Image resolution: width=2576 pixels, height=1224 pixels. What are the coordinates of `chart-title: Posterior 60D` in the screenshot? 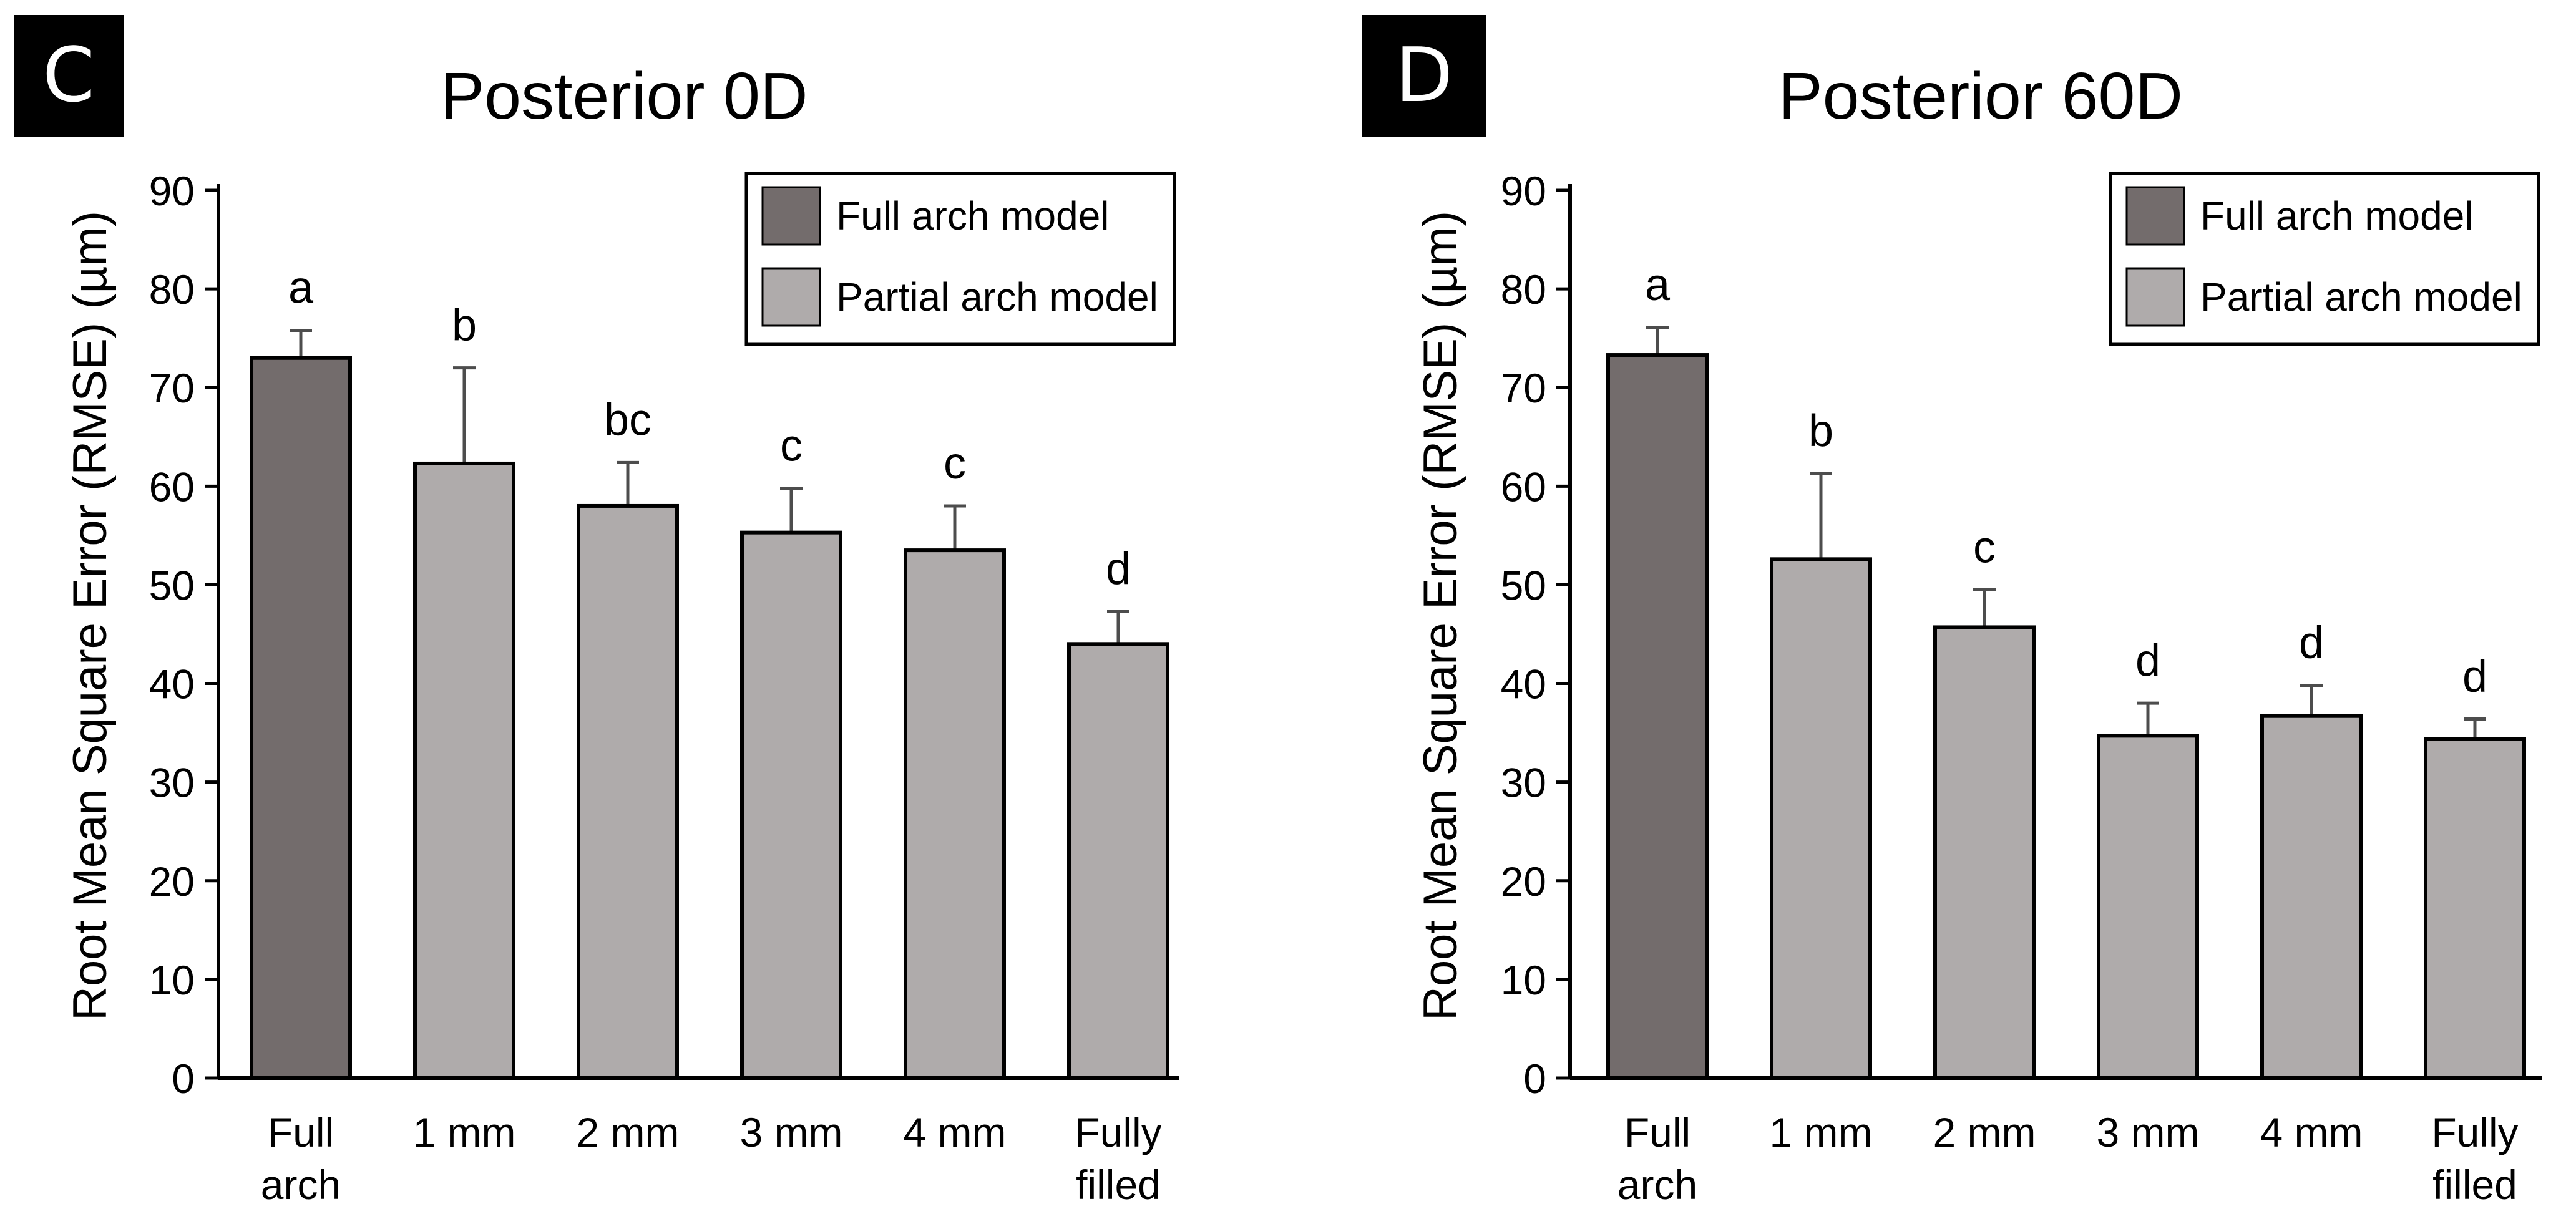 It's located at (1980, 96).